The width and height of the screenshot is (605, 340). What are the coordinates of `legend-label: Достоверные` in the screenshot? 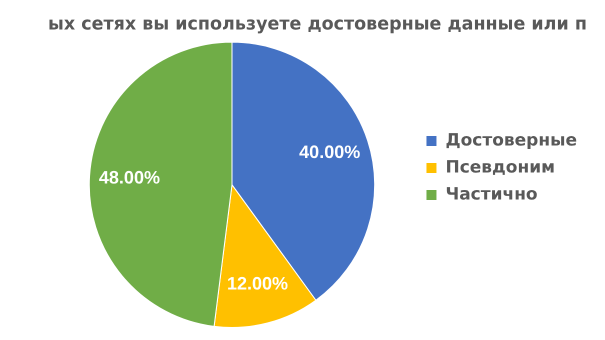 It's located at (511, 140).